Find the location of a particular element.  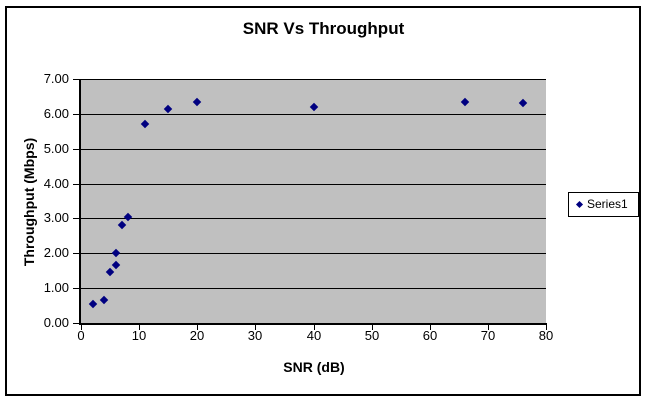

y-axis-tick-label: 3.00 is located at coordinates (56, 217).